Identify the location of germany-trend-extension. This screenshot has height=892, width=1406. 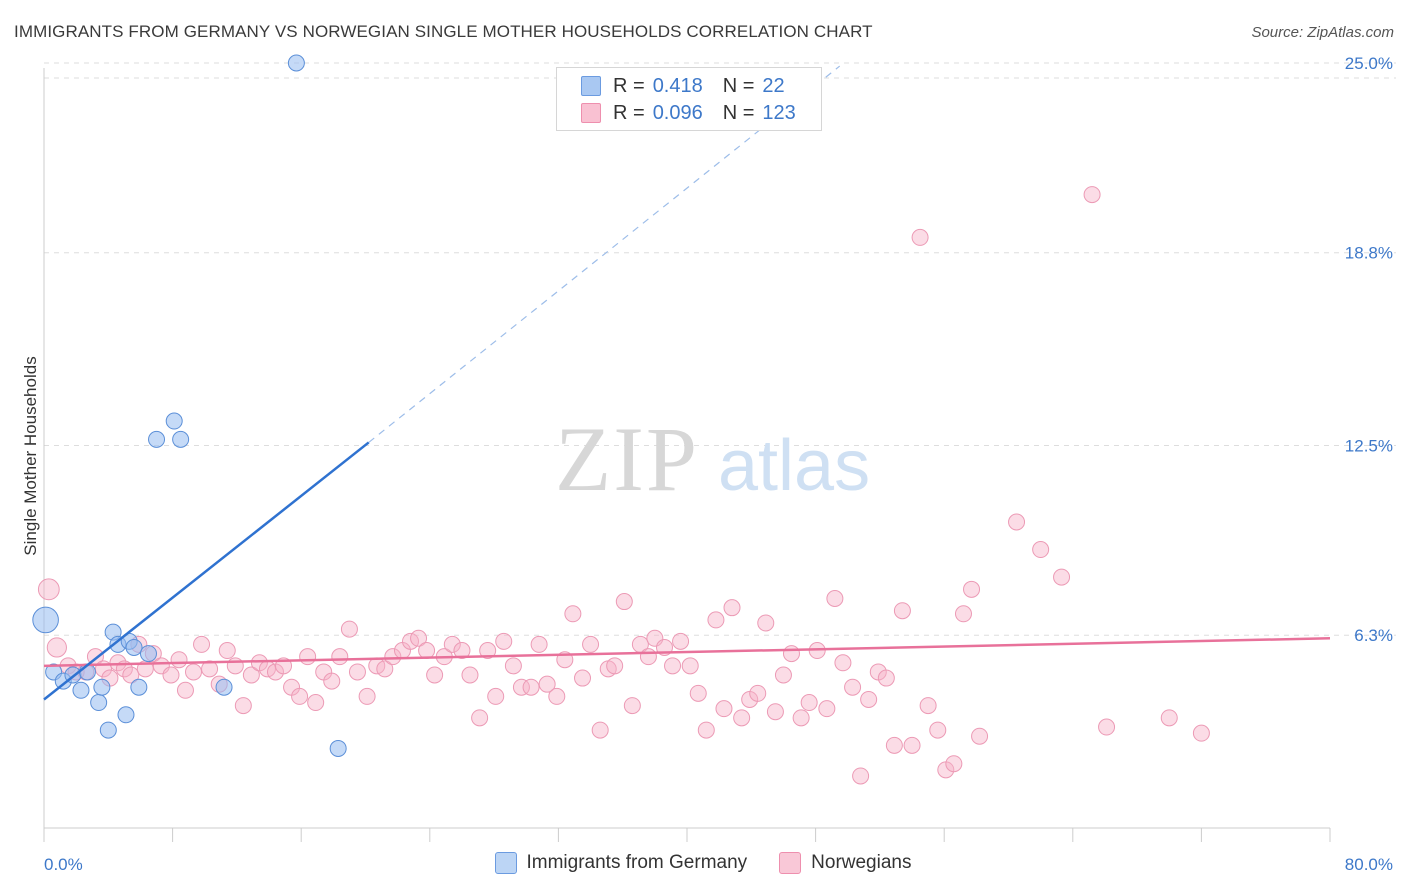
(604, 254).